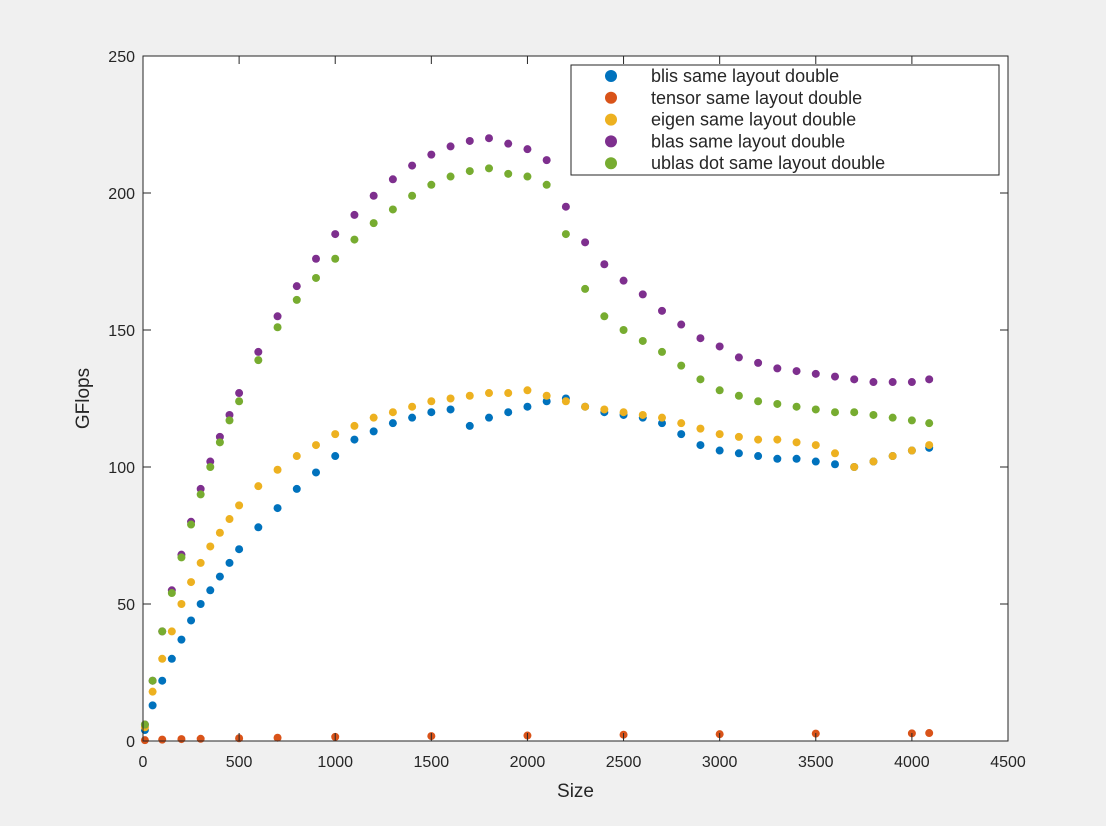 Image resolution: width=1106 pixels, height=826 pixels. Describe the element at coordinates (756, 98) in the screenshot. I see `legend-label: tensor same layout double` at that location.